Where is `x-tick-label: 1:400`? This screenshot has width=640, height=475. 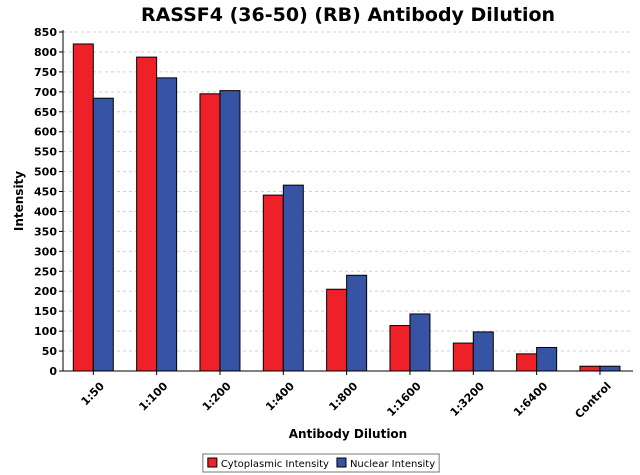 x-tick-label: 1:400 is located at coordinates (280, 396).